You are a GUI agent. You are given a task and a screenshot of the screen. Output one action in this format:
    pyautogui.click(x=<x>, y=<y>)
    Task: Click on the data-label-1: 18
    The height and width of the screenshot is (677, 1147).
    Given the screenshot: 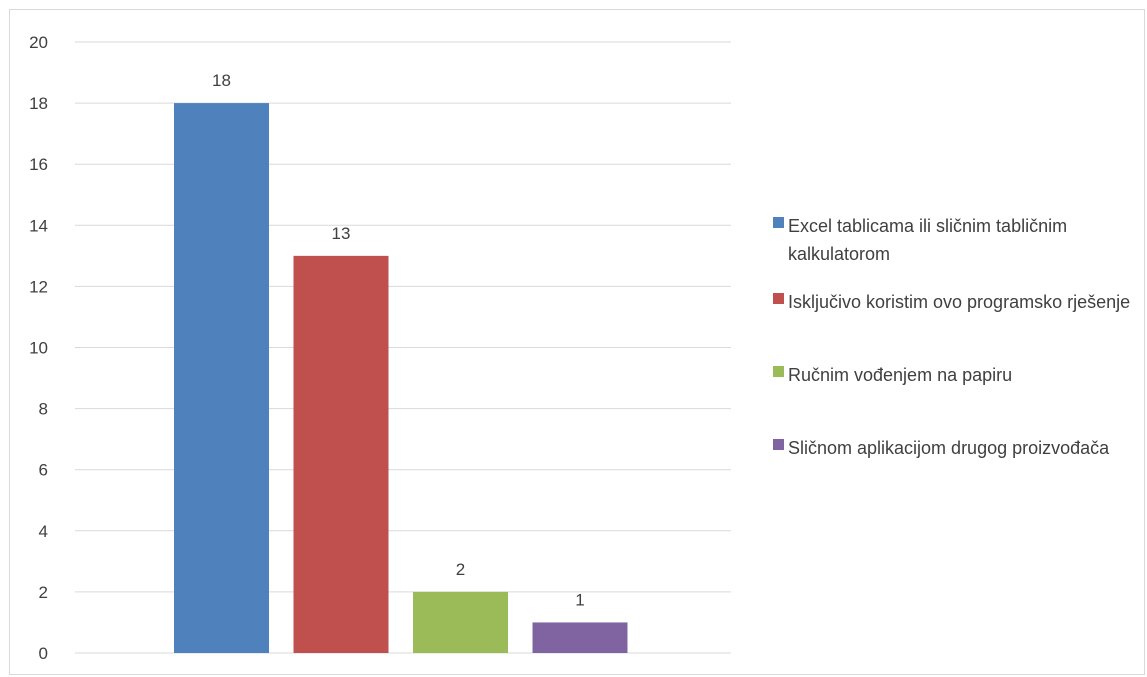 What is the action you would take?
    pyautogui.click(x=221, y=80)
    